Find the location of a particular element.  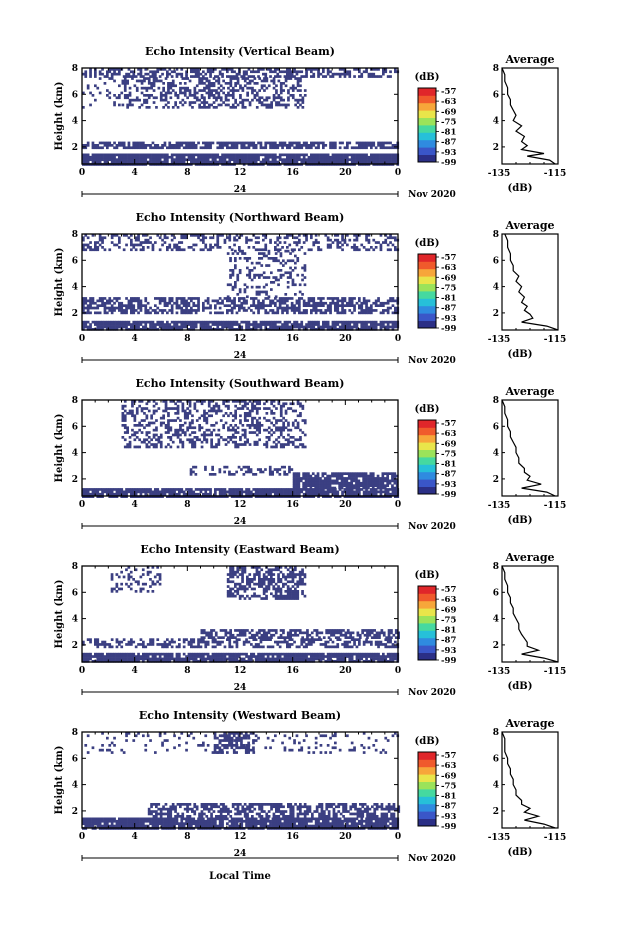

colorbar-tick-label: -69 is located at coordinates (448, 112).